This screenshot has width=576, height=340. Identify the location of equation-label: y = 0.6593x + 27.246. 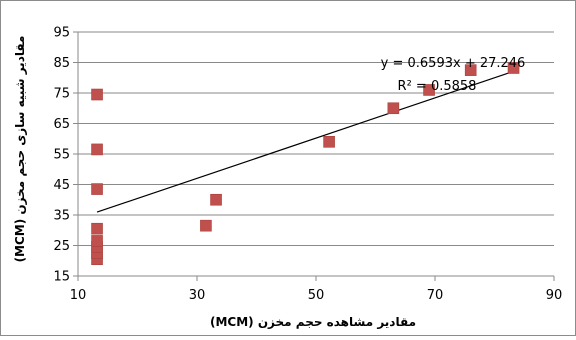
(453, 63).